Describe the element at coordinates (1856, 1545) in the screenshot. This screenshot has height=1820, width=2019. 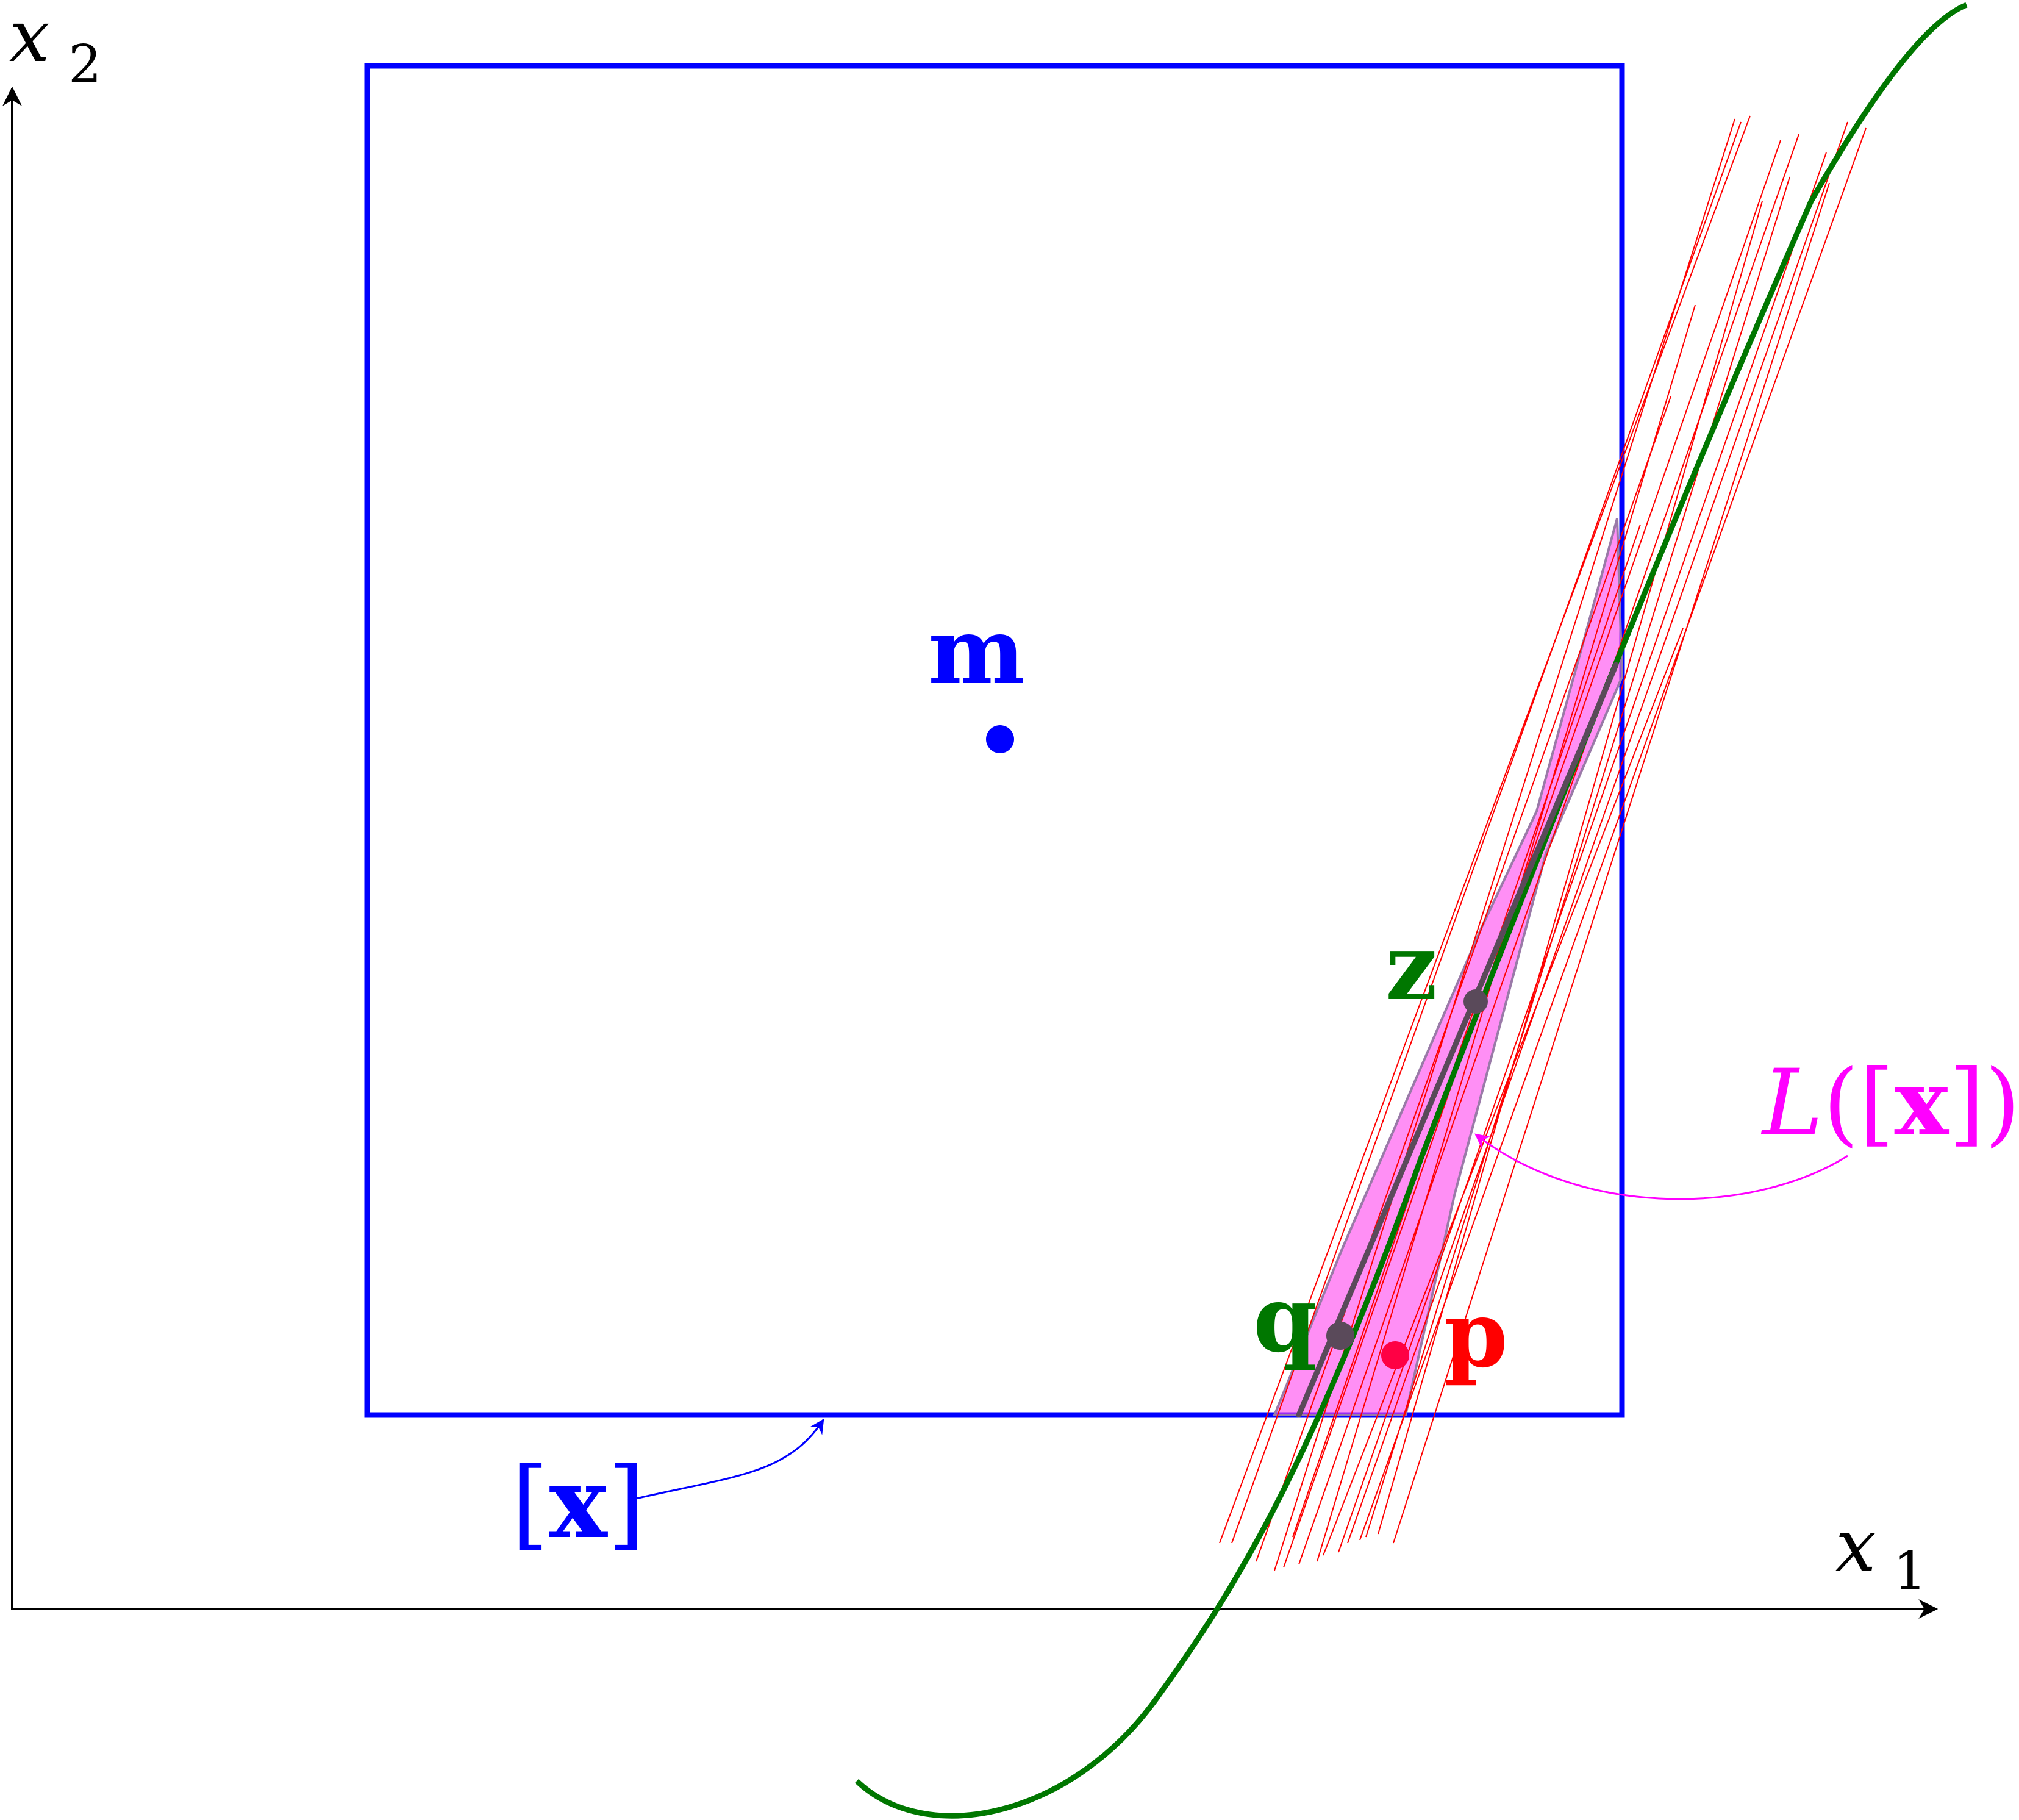
I see `x-axis-label: x` at that location.